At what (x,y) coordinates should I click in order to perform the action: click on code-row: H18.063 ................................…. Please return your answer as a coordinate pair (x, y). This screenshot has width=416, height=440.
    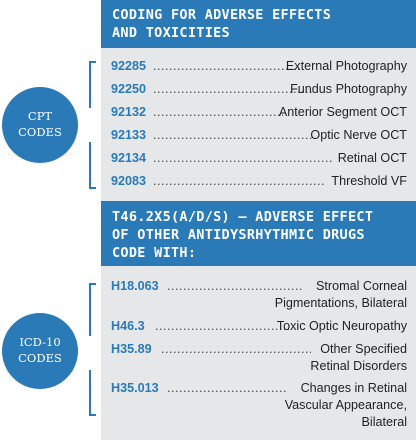
    Looking at the image, I should click on (259, 296).